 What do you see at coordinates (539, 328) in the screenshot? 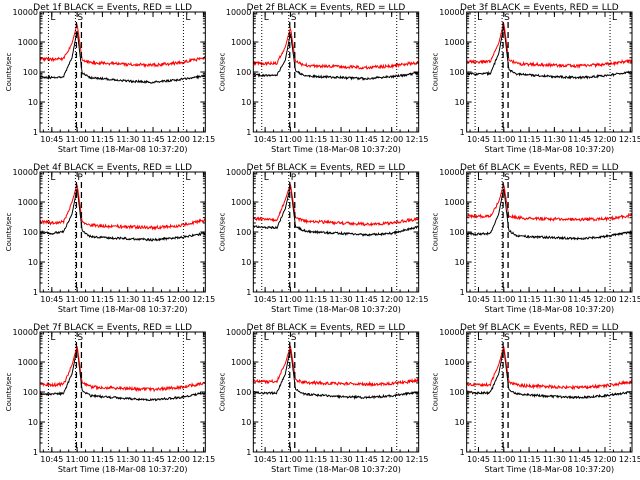
I see `chart-title: Det 9f BLACK = Events, RED = LLD` at bounding box center [539, 328].